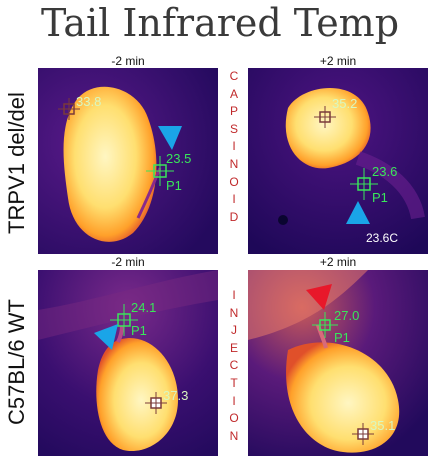 The width and height of the screenshot is (440, 462). I want to click on page-title: Tail Infrared Temp, so click(220, 23).